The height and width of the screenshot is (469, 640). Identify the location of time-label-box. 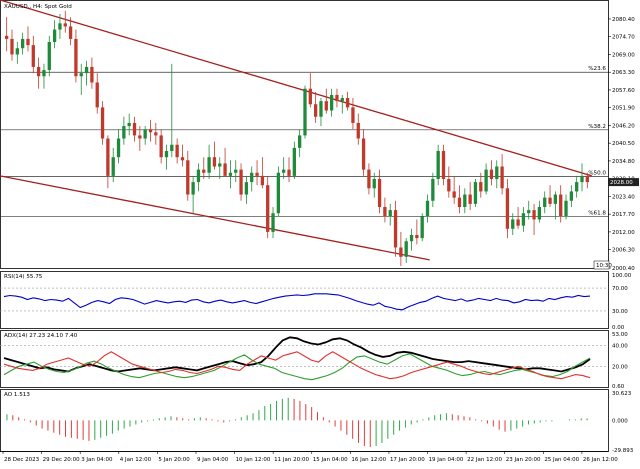
(601, 265).